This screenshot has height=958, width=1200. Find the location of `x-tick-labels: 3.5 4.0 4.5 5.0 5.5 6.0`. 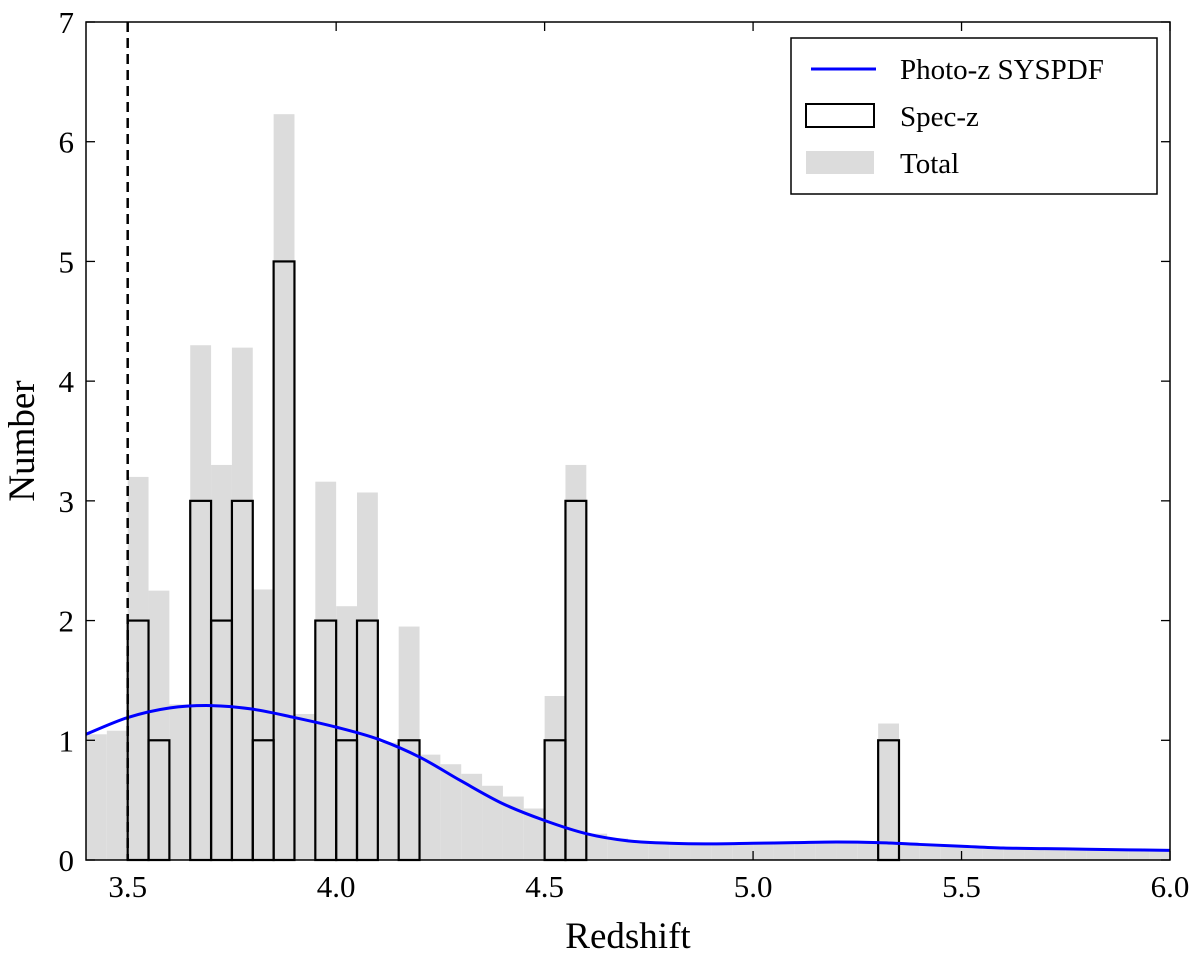

x-tick-labels: 3.5 4.0 4.5 5.0 5.5 6.0 is located at coordinates (648, 886).